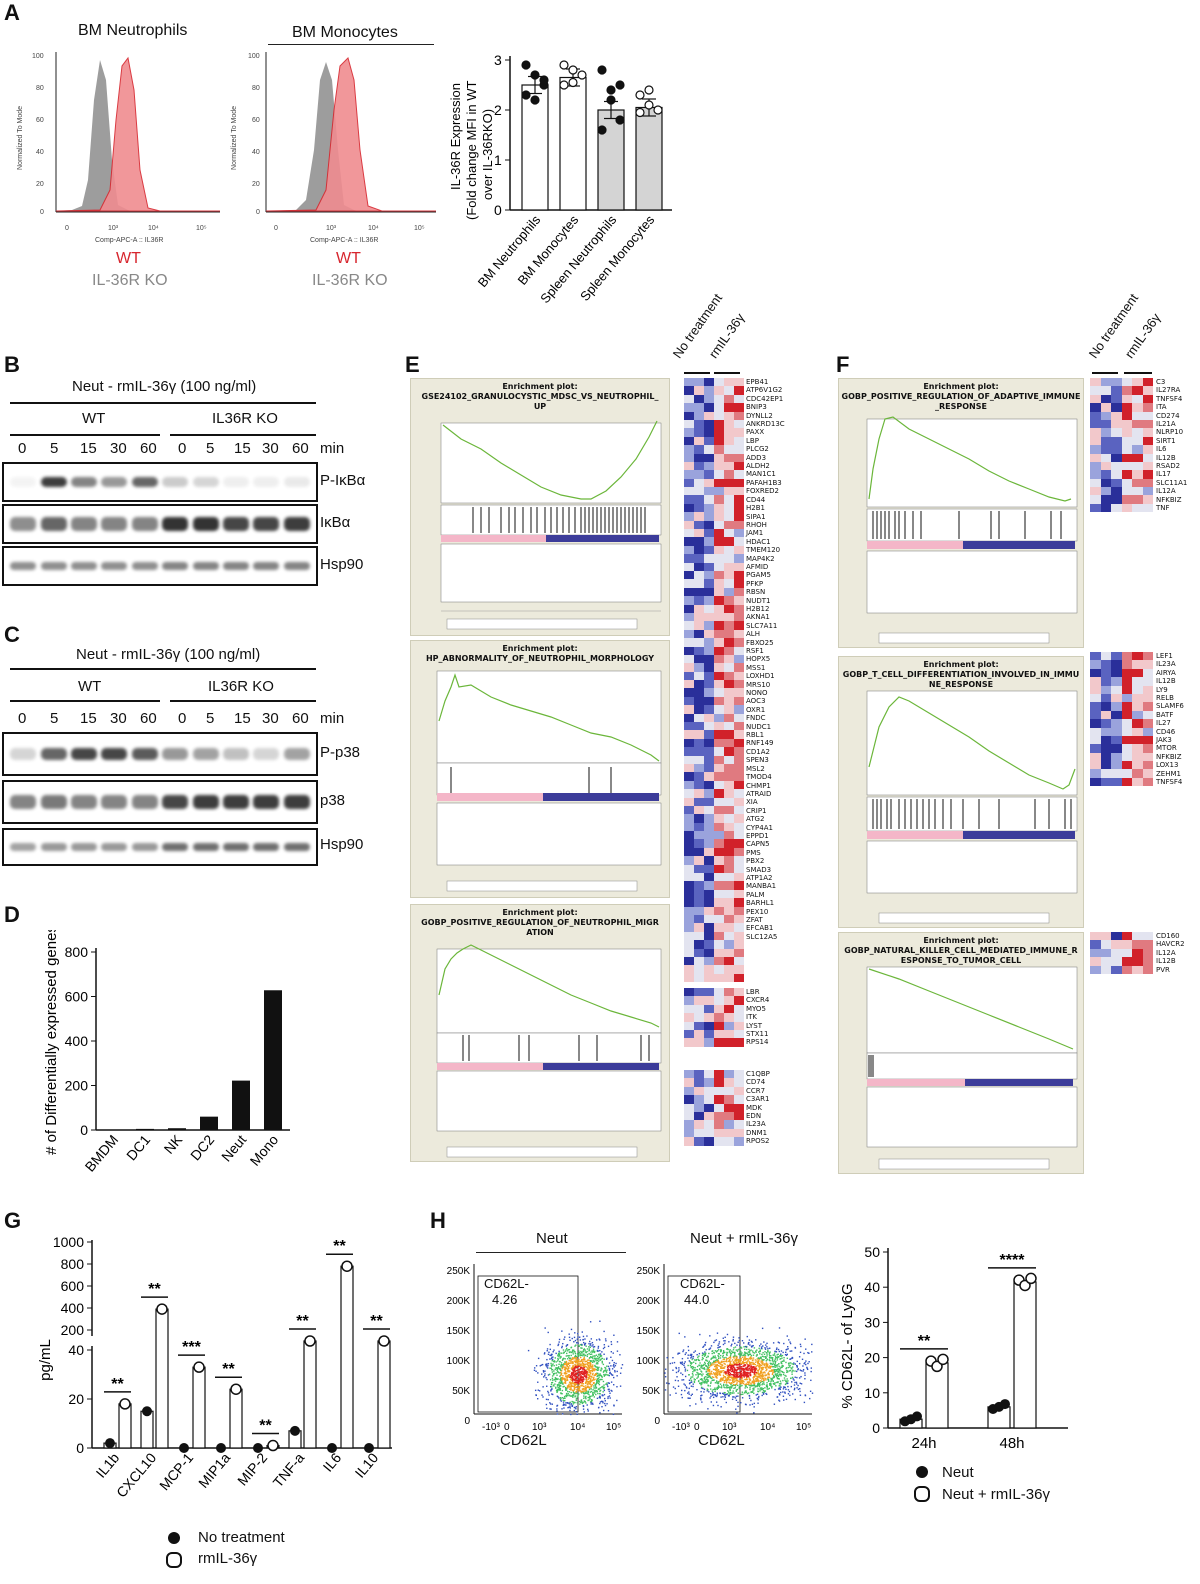  What do you see at coordinates (228, 1369) in the screenshot?
I see `significance-stars: **` at bounding box center [228, 1369].